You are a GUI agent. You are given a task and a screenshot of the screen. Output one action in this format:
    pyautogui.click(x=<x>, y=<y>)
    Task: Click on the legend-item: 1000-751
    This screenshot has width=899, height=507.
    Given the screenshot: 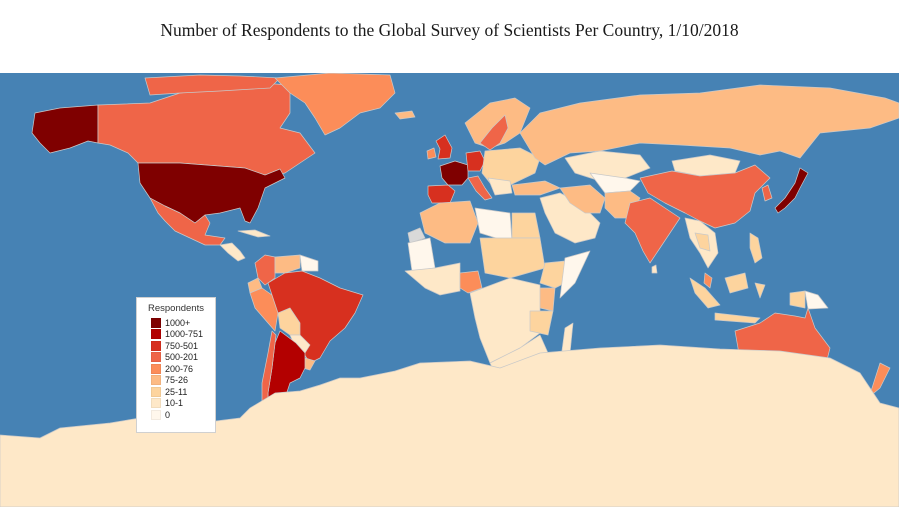 What is the action you would take?
    pyautogui.click(x=183, y=335)
    